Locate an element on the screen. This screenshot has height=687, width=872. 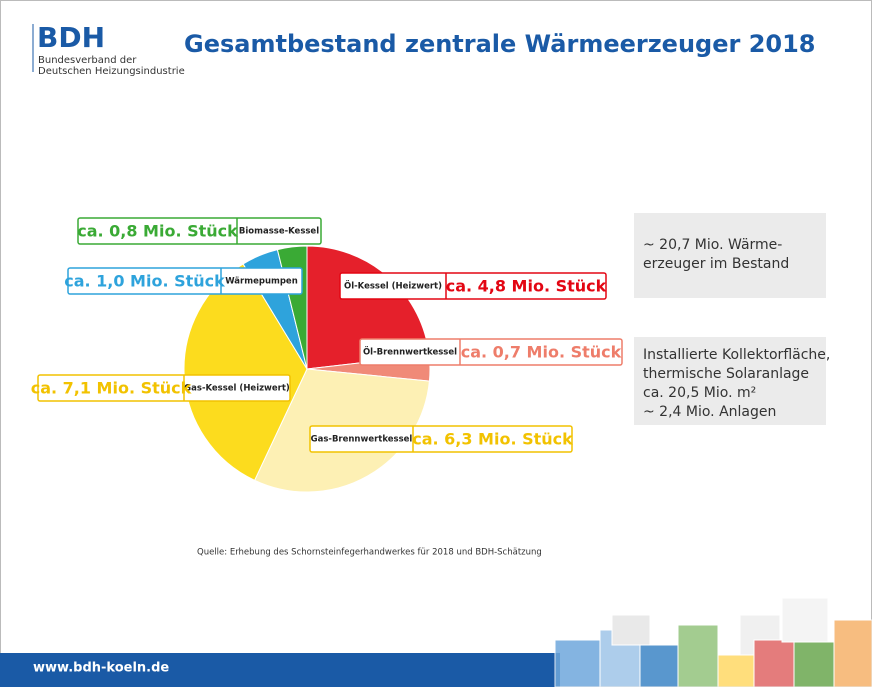
category-label: Gas-Kessel (Heizwert) is located at coordinates (237, 389).